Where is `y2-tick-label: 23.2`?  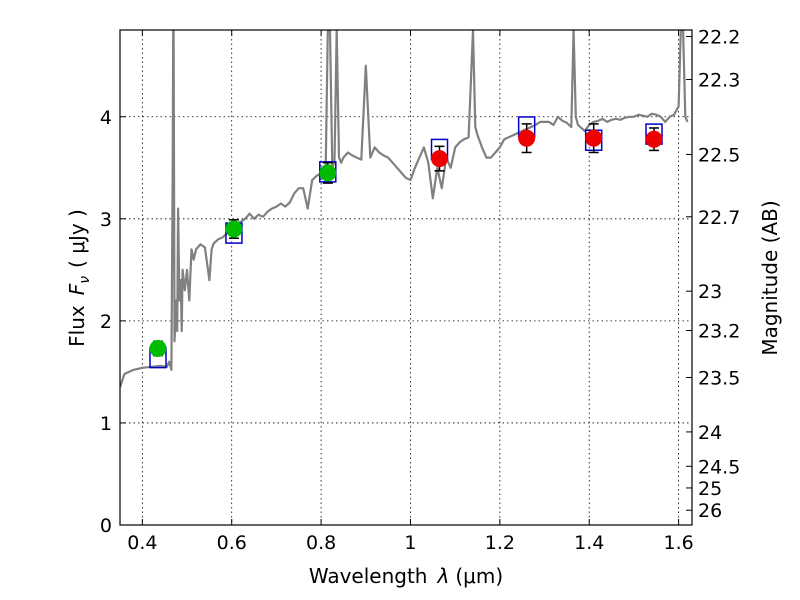
y2-tick-label: 23.2 is located at coordinates (719, 332).